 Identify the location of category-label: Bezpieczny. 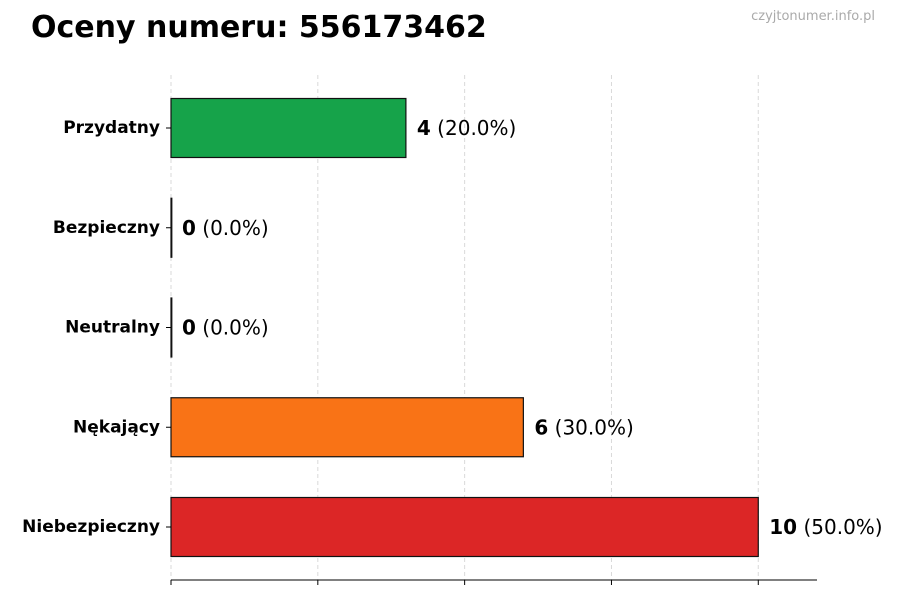
(106, 228).